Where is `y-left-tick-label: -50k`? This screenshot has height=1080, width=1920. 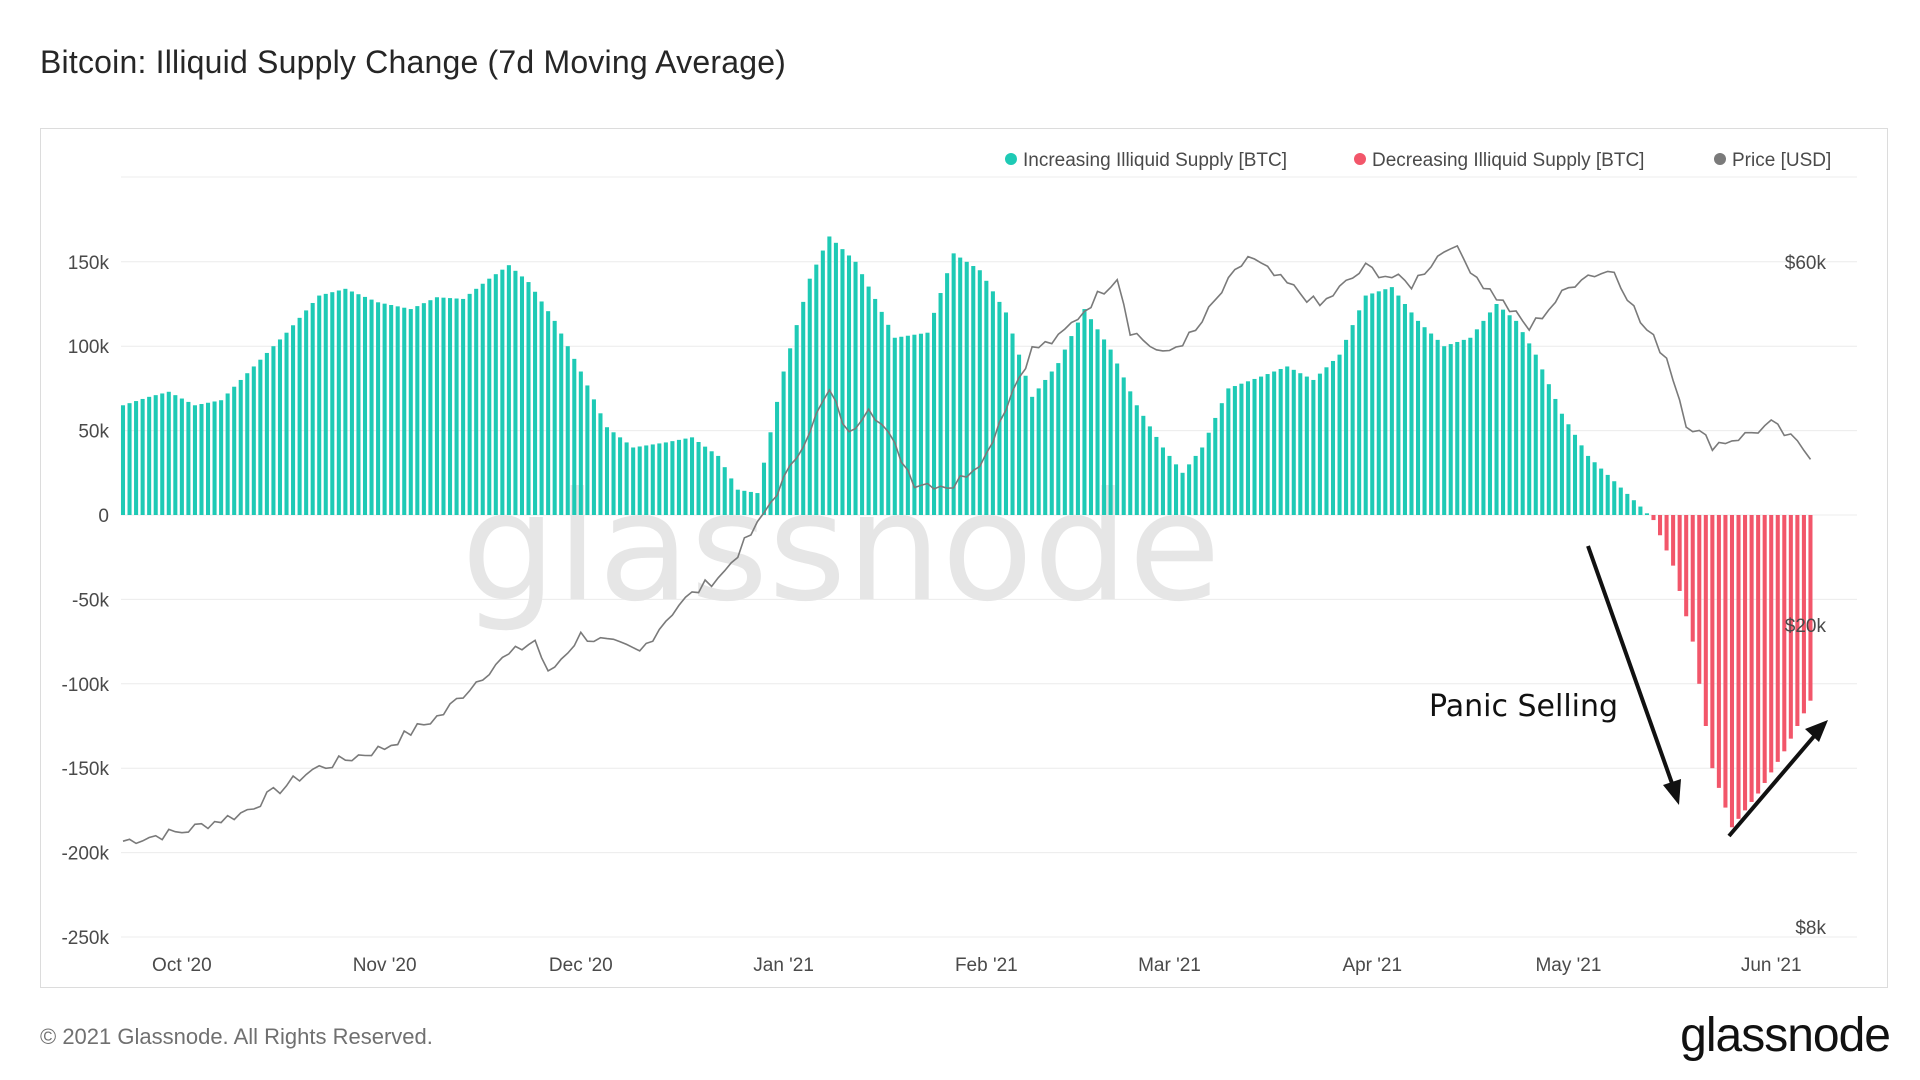
y-left-tick-label: -50k is located at coordinates (90, 600).